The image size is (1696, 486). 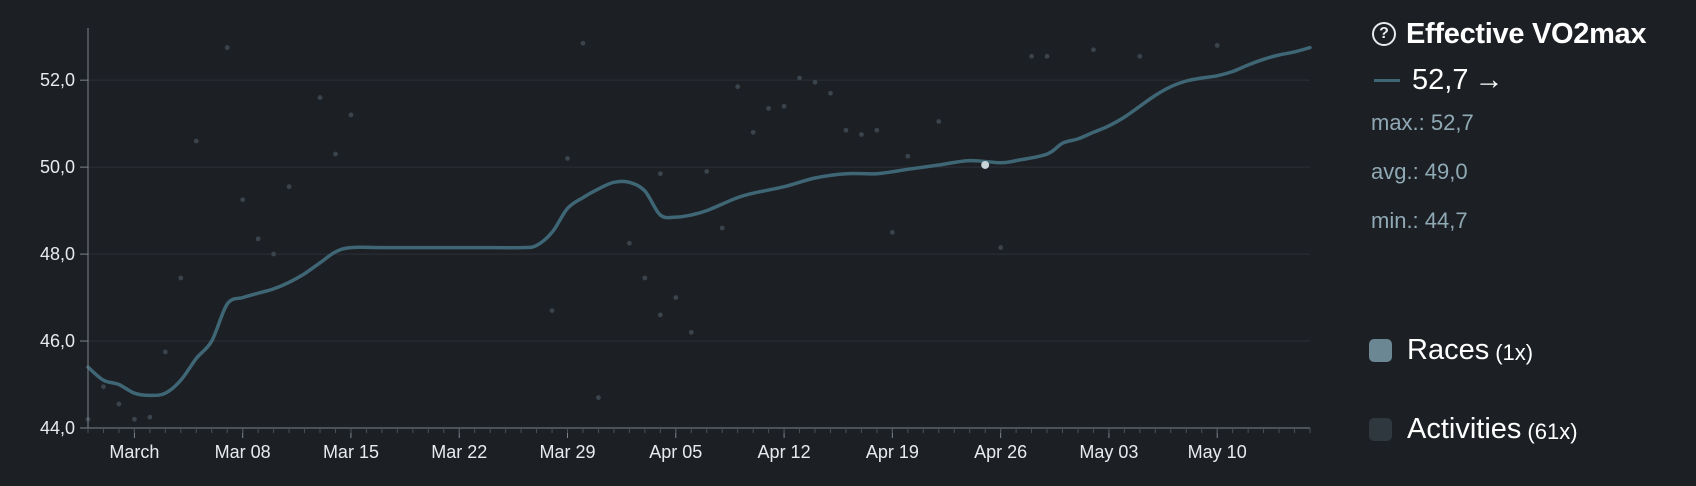 What do you see at coordinates (1552, 431) in the screenshot?
I see `activities-count: (61x)` at bounding box center [1552, 431].